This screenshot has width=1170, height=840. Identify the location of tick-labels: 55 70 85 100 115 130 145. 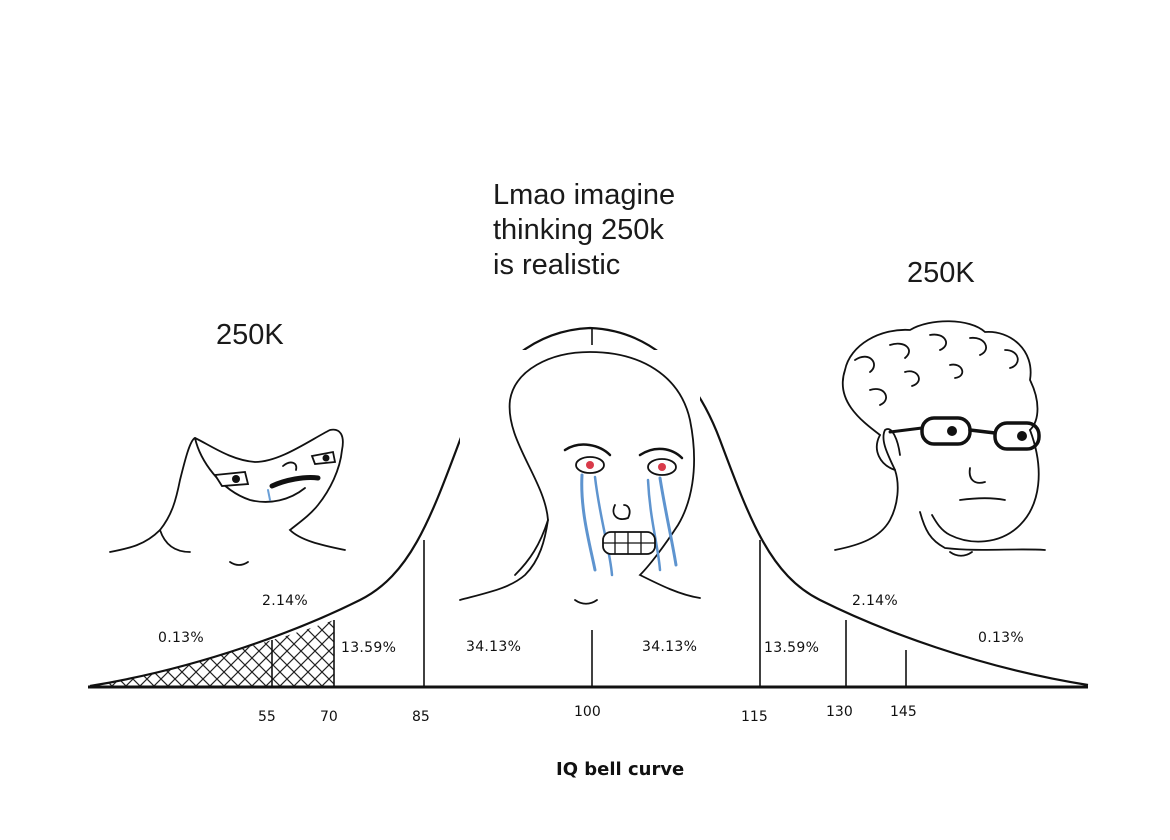
(587, 714).